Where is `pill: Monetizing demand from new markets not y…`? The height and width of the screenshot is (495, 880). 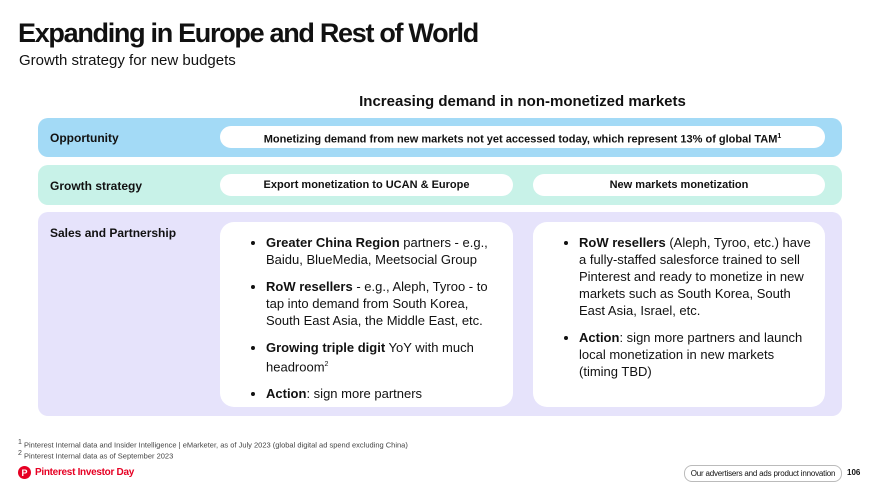 pill: Monetizing demand from new markets not y… is located at coordinates (522, 137).